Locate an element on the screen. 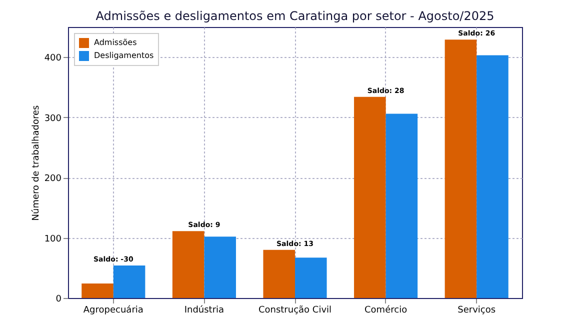 The image size is (567, 322). x-tick-label: Comércio is located at coordinates (386, 310).